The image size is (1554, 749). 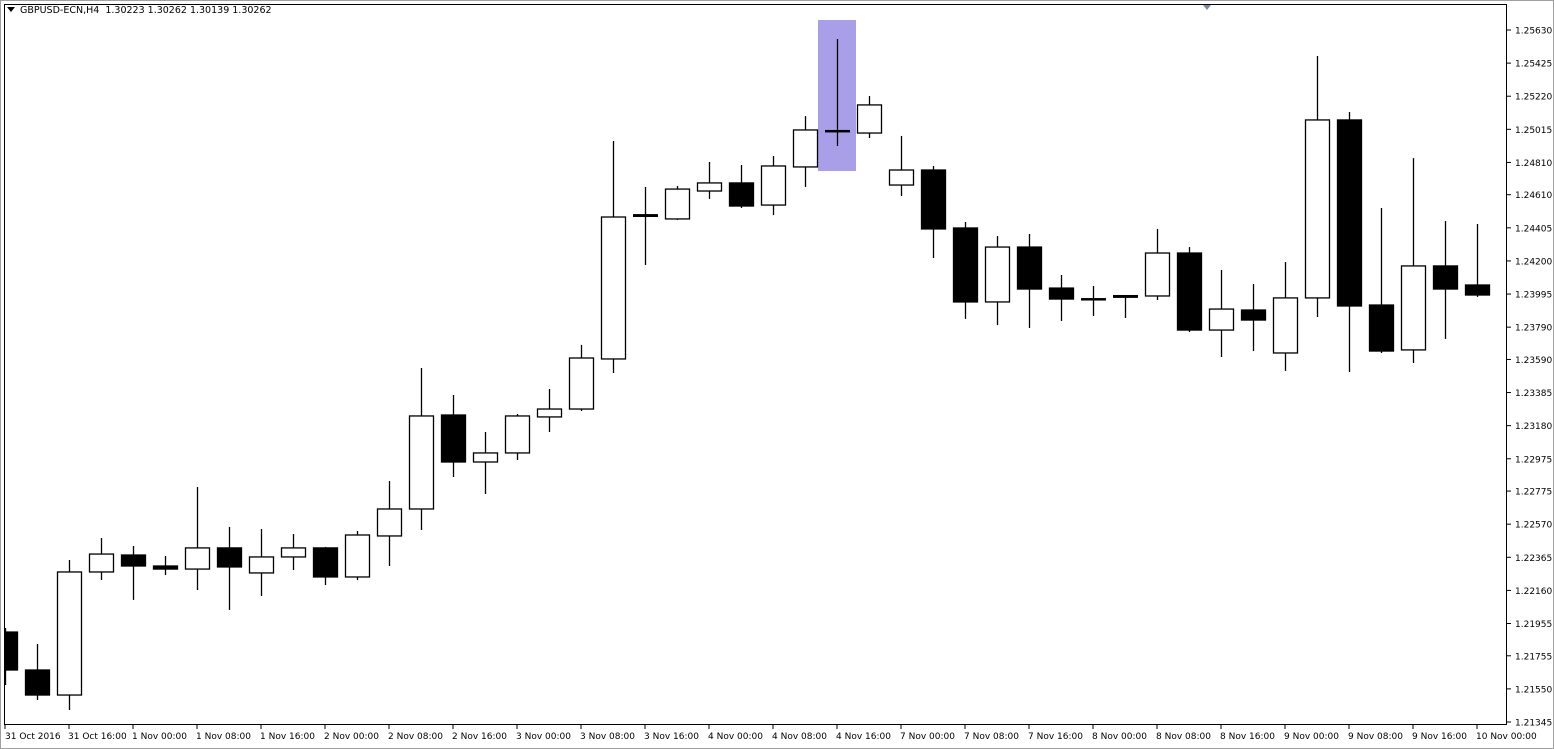 What do you see at coordinates (1207, 7) in the screenshot?
I see `shift-marker-icon` at bounding box center [1207, 7].